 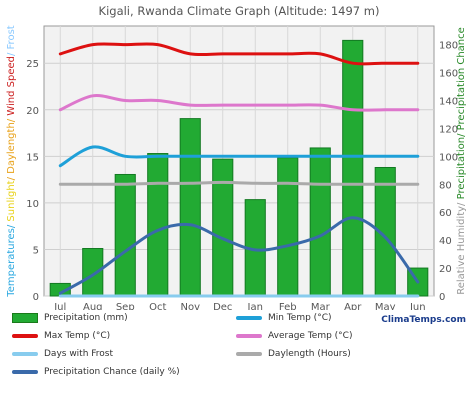 I want to click on min-temp-c-line, so click(x=239, y=156).